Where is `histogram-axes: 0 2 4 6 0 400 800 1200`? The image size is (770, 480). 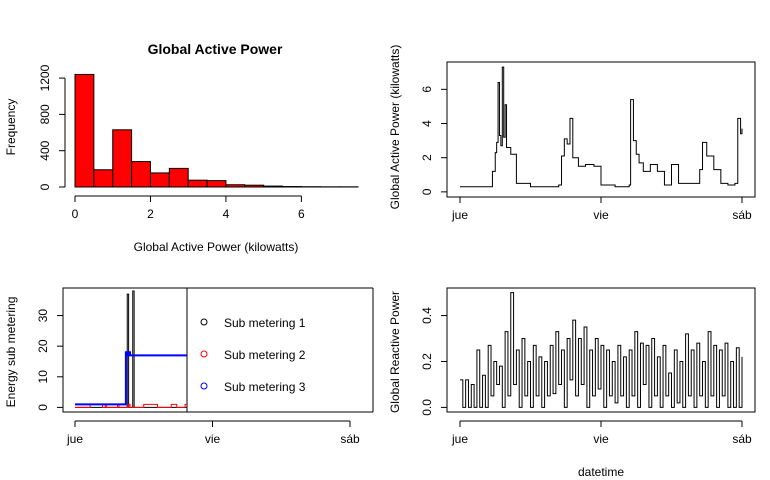
histogram-axes: 0 2 4 6 0 400 800 1200 is located at coordinates (171, 142).